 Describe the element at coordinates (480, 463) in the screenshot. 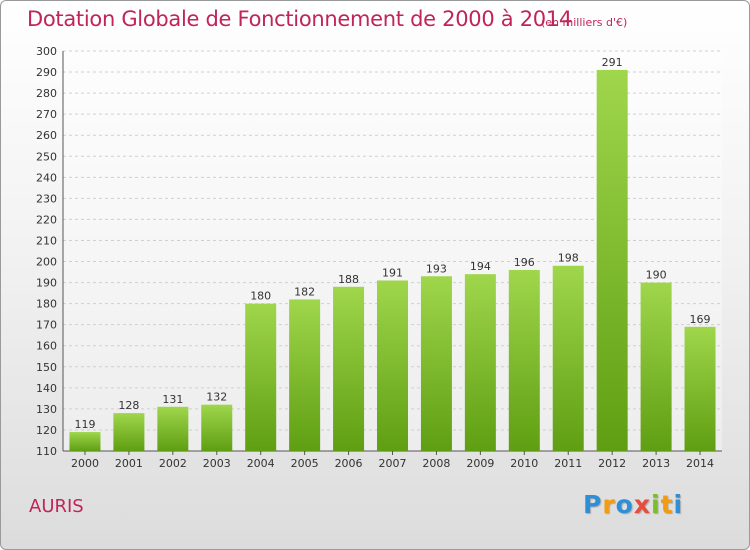

I see `x-tick-label: 2009` at that location.